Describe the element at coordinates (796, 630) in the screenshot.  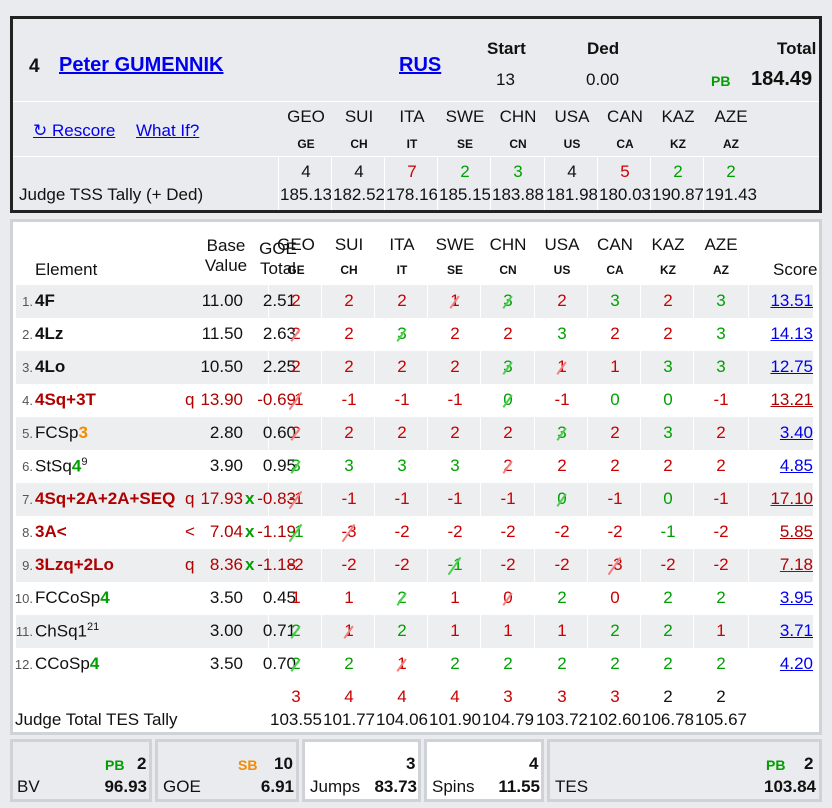
I see `element-score-link: 3.71` at that location.